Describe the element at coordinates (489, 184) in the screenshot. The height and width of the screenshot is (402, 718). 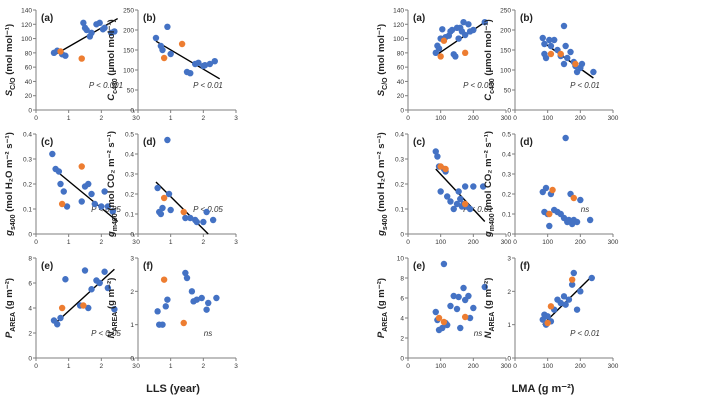
I see `panel-9-y-axis-label: gm400 (mol CO₂ m⁻² s⁻¹)` at that location.